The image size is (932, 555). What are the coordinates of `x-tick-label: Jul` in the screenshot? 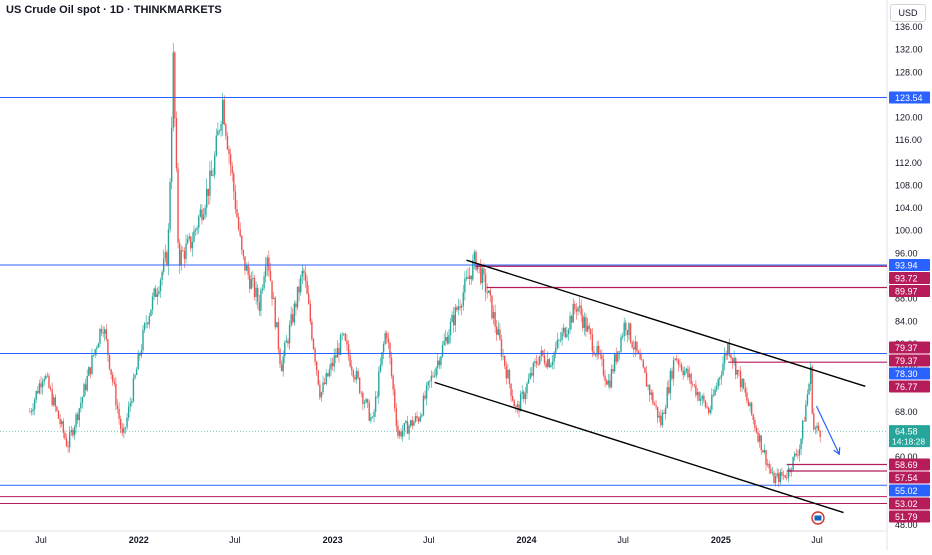 It's located at (235, 540).